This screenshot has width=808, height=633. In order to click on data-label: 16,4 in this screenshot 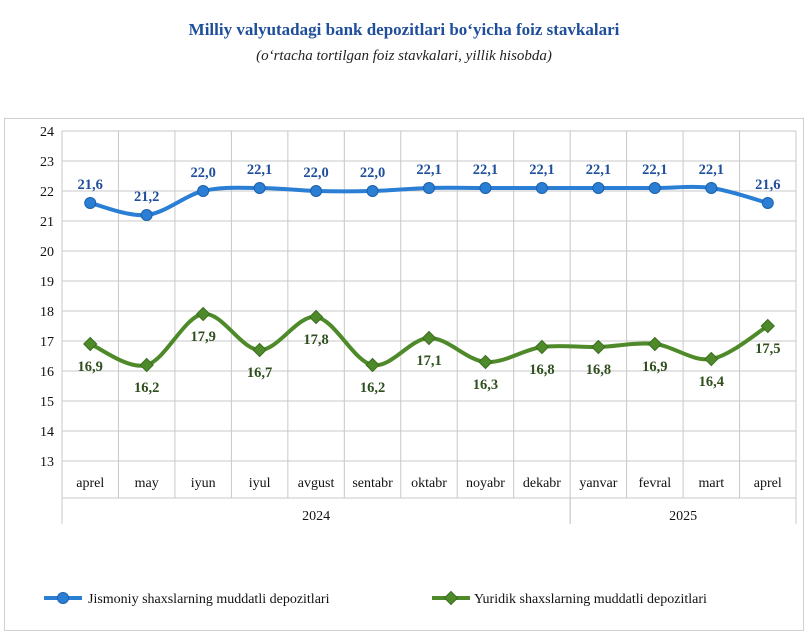, I will do `click(711, 382)`.